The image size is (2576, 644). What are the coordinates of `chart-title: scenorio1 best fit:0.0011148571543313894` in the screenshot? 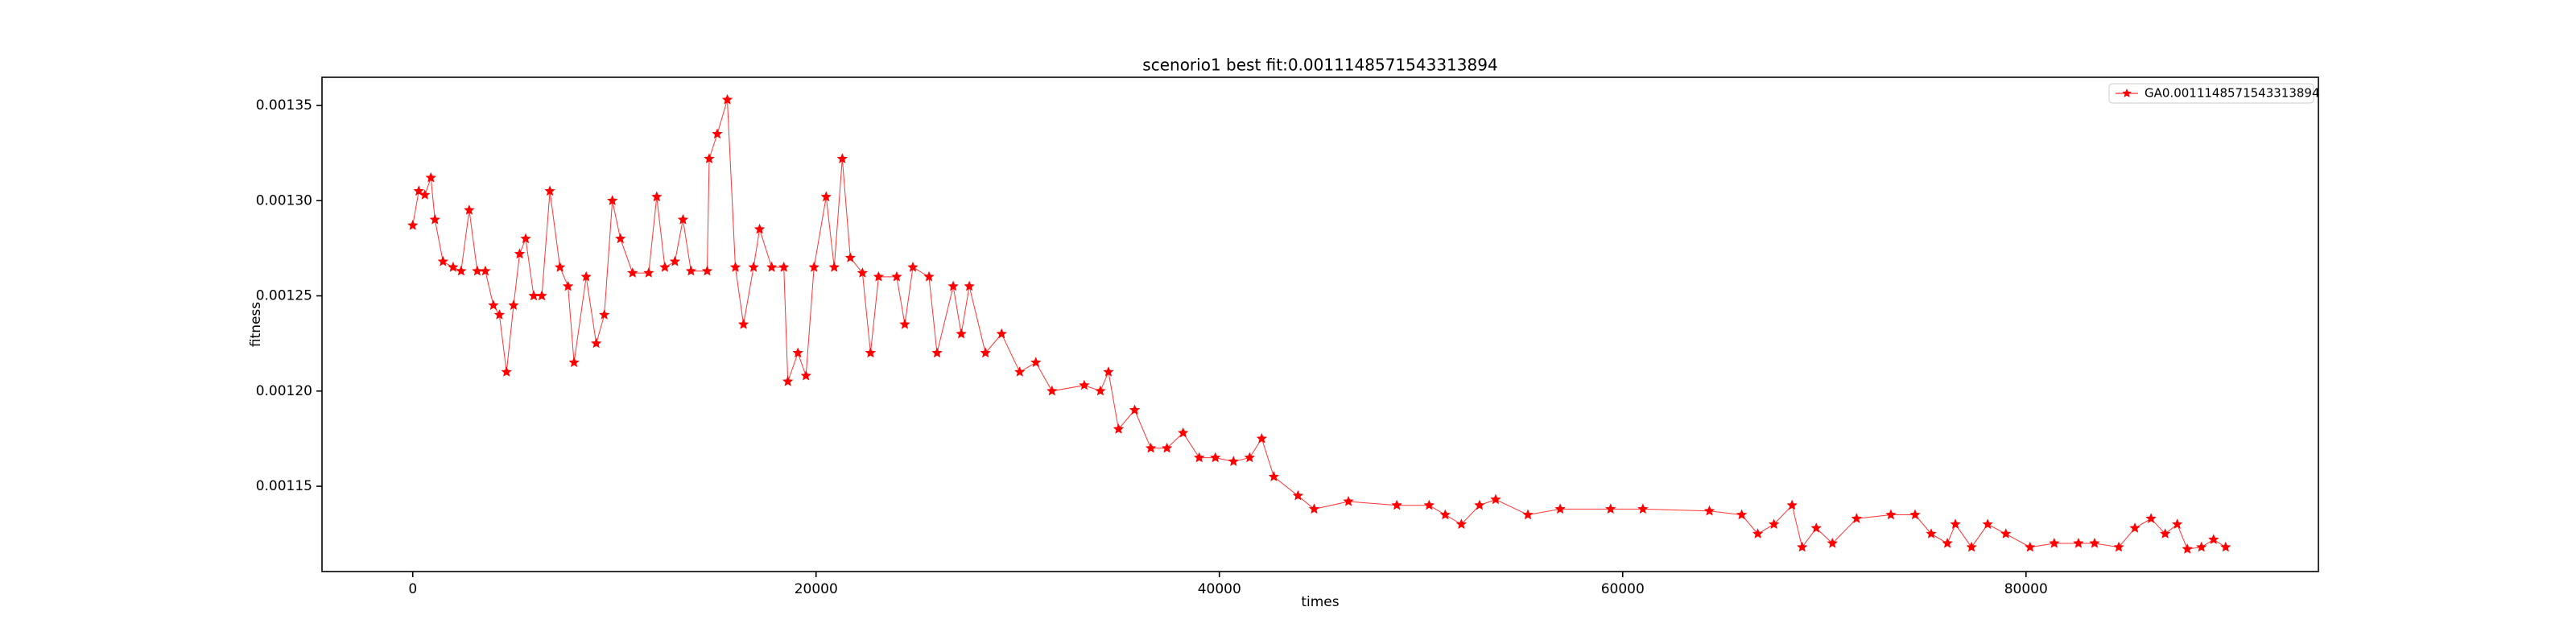 It's located at (1319, 65).